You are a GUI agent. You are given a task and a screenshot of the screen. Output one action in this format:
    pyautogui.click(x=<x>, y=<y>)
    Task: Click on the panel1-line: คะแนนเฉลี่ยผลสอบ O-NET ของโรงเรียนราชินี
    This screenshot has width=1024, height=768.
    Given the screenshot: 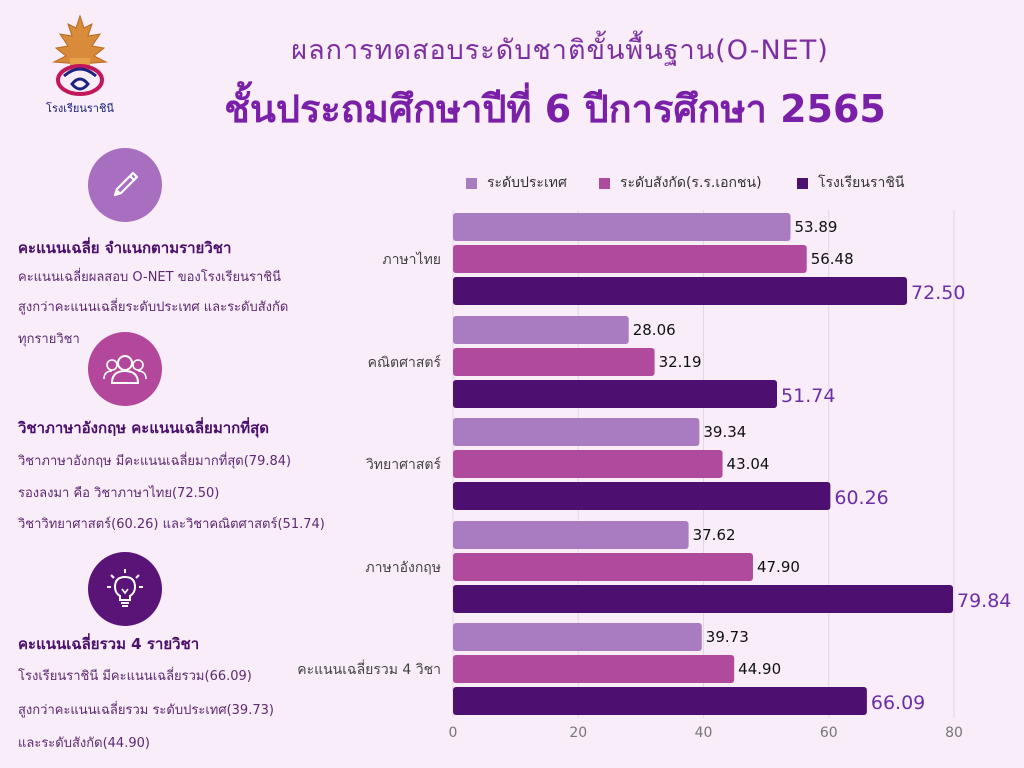 What is the action you would take?
    pyautogui.click(x=149, y=277)
    